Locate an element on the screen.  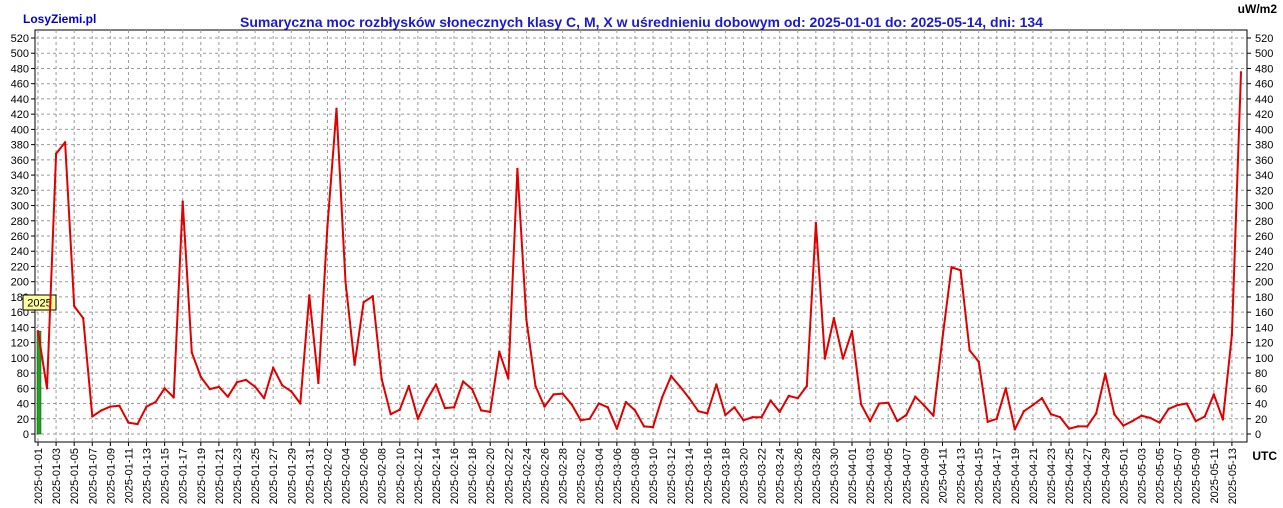
y-tick-label-right: 440 is located at coordinates (1264, 100).